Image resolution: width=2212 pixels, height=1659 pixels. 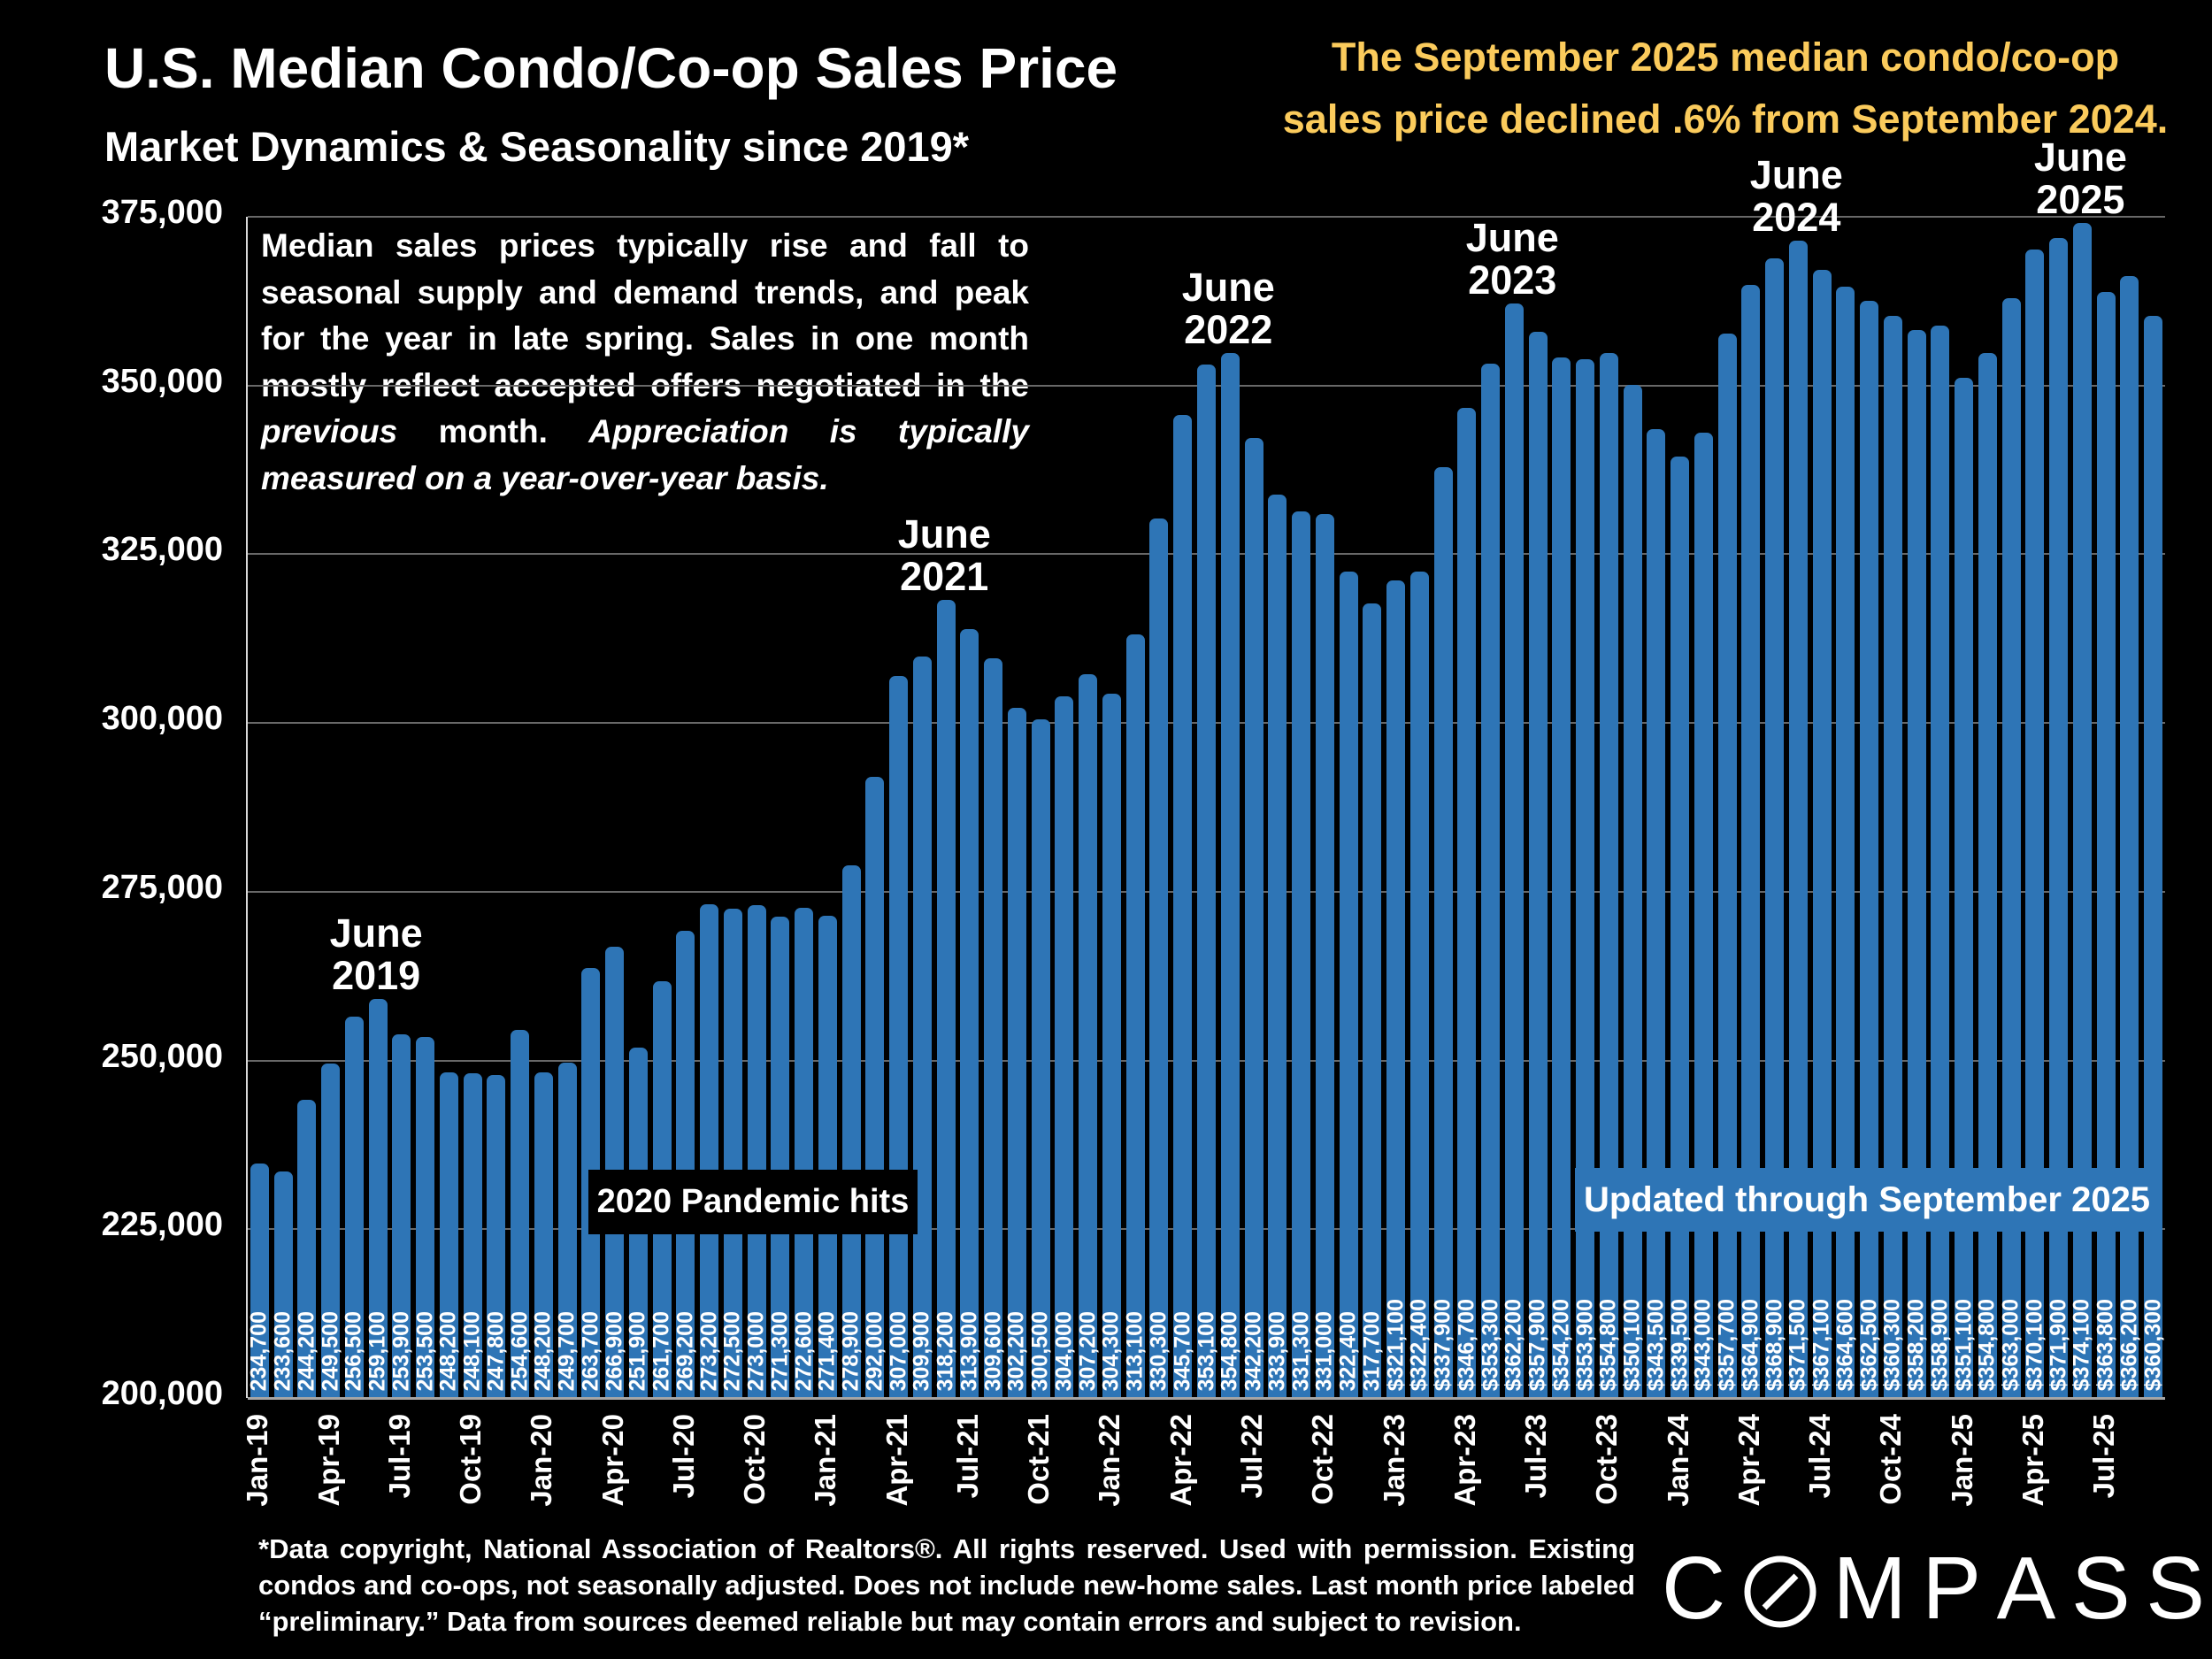 I want to click on bar-Aug-22: 333,900, so click(x=1277, y=946).